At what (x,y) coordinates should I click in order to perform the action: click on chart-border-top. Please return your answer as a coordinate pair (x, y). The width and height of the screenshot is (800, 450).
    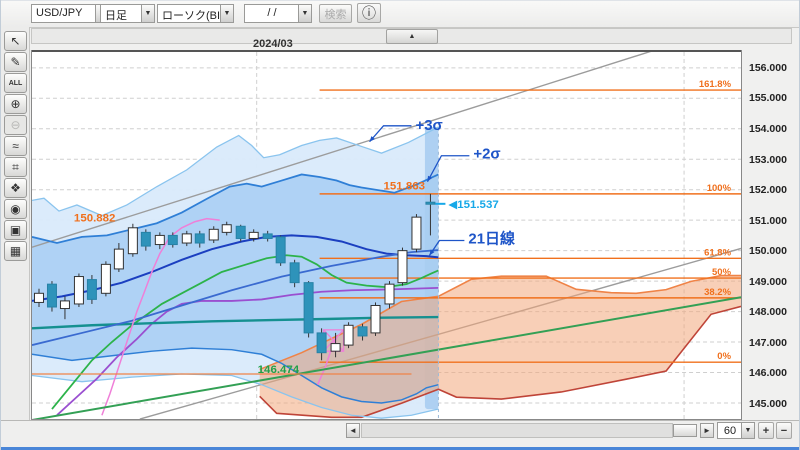
    Looking at the image, I should click on (386, 51).